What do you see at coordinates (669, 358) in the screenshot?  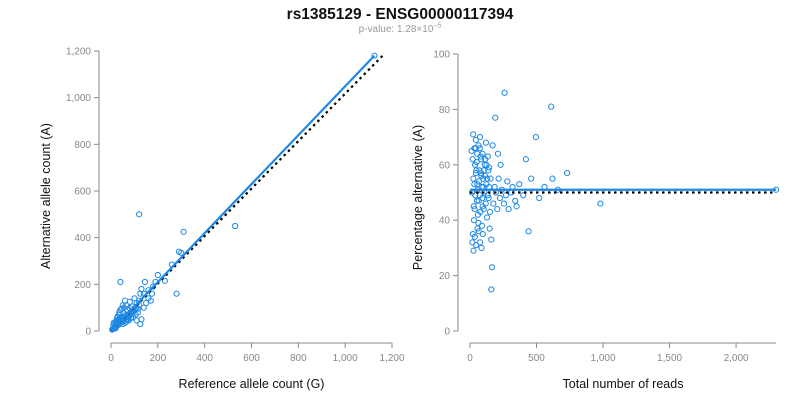 I see `x-tick-label: 1,500` at bounding box center [669, 358].